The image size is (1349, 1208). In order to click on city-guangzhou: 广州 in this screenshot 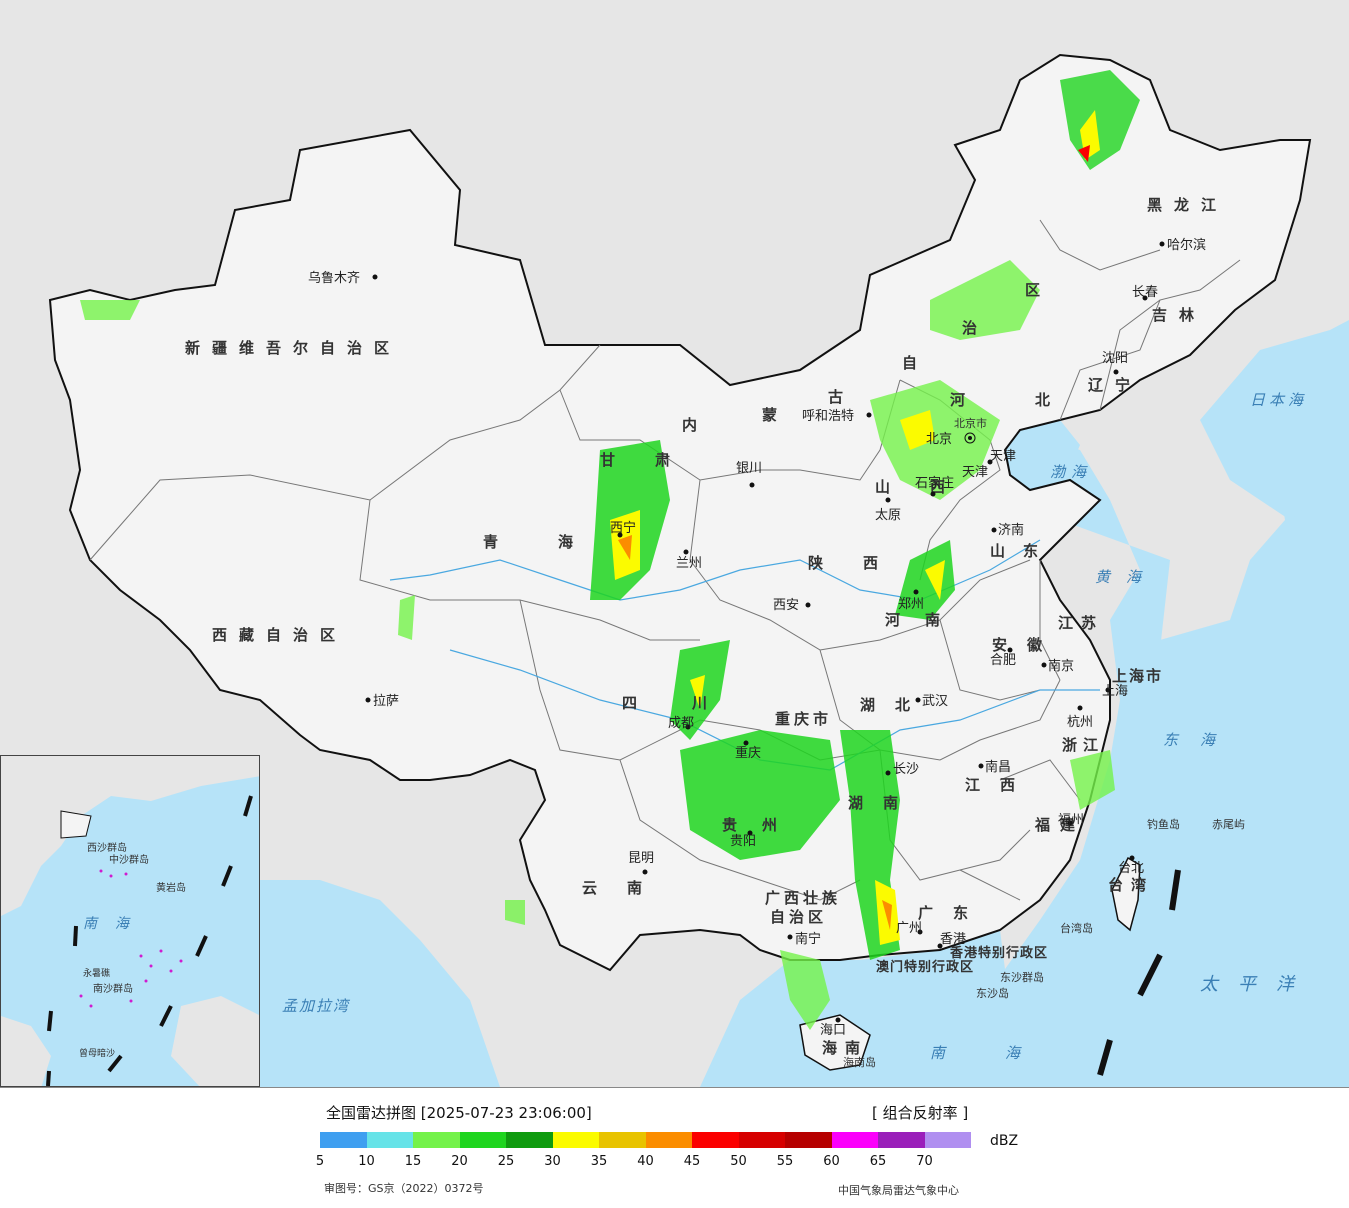, I will do `click(909, 928)`.